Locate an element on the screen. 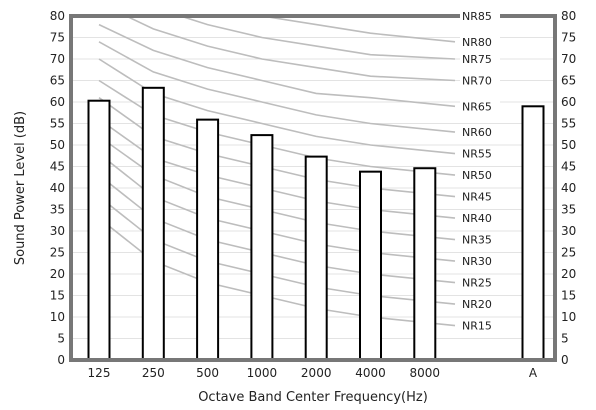 This screenshot has height=410, width=596. y-tick-label-right: 35 is located at coordinates (568, 210).